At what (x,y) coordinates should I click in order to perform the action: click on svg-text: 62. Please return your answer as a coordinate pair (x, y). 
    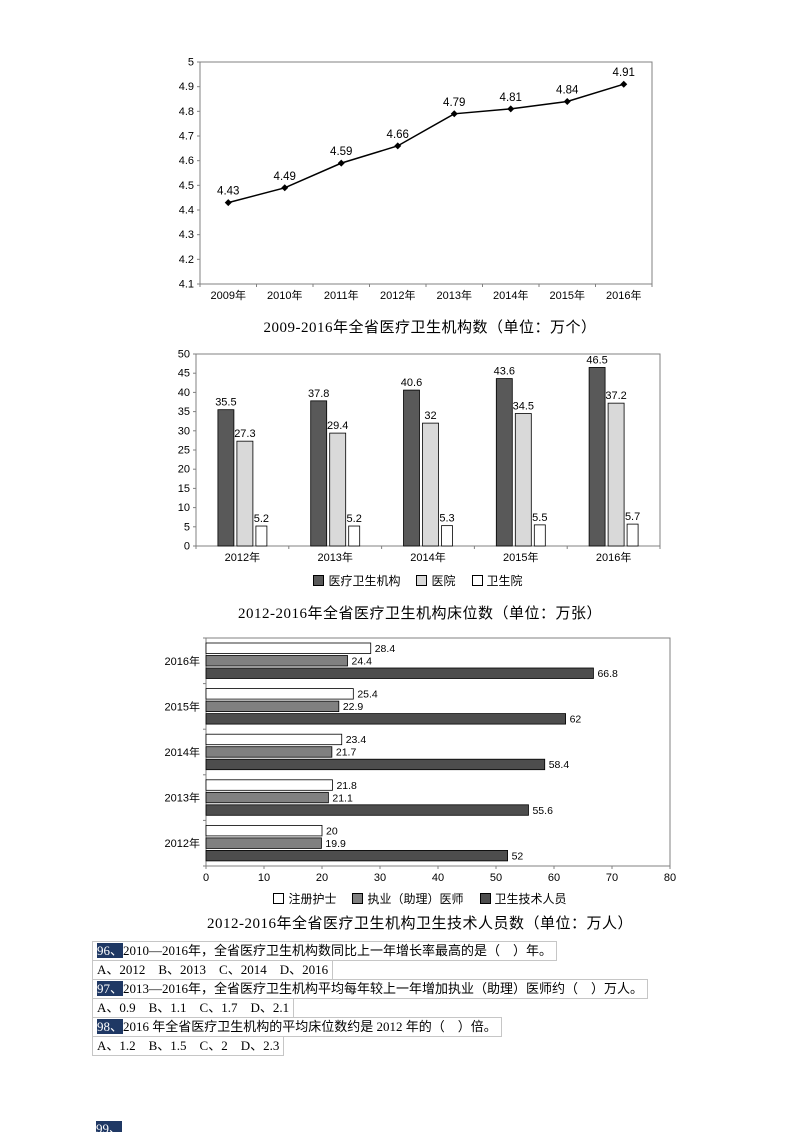
    Looking at the image, I should click on (576, 720).